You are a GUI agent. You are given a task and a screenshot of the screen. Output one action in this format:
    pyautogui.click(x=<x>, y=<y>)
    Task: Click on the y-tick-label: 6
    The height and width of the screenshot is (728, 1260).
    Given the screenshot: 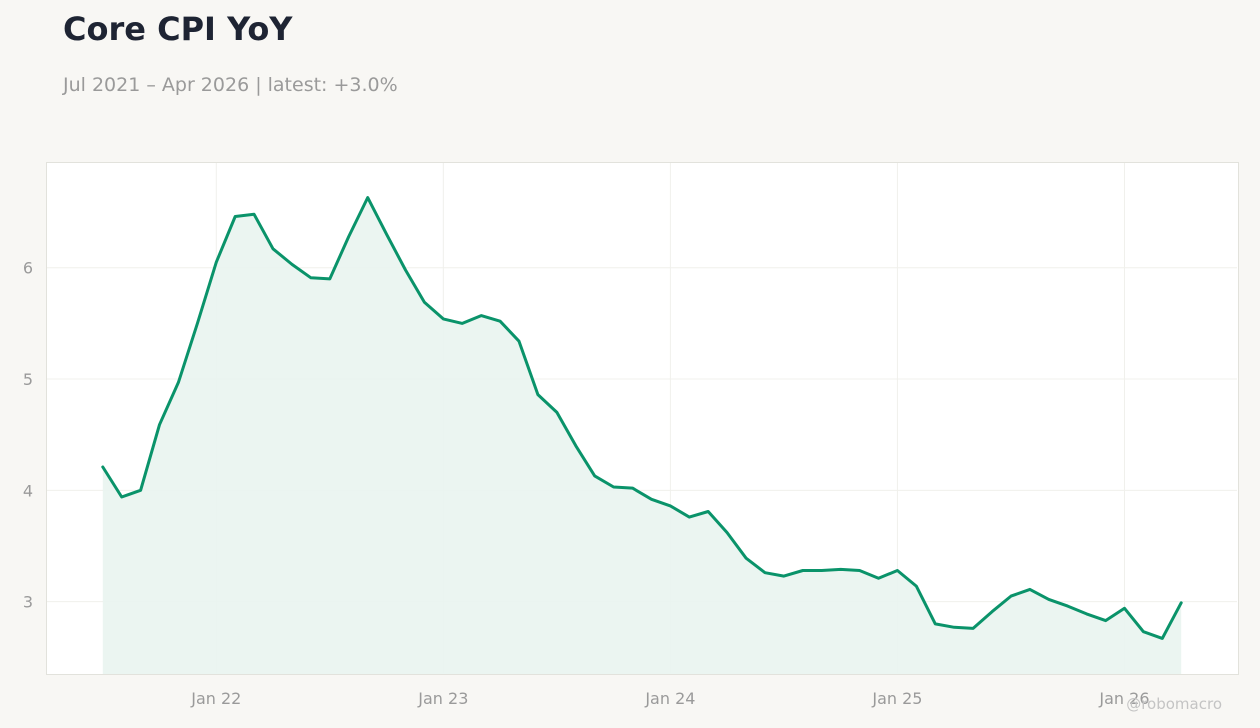 What is the action you would take?
    pyautogui.click(x=28, y=268)
    